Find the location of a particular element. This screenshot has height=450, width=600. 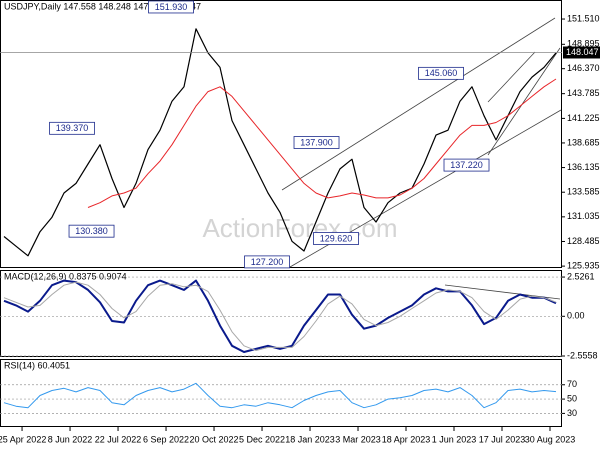

watermark: ActionForex.com is located at coordinates (299, 228).